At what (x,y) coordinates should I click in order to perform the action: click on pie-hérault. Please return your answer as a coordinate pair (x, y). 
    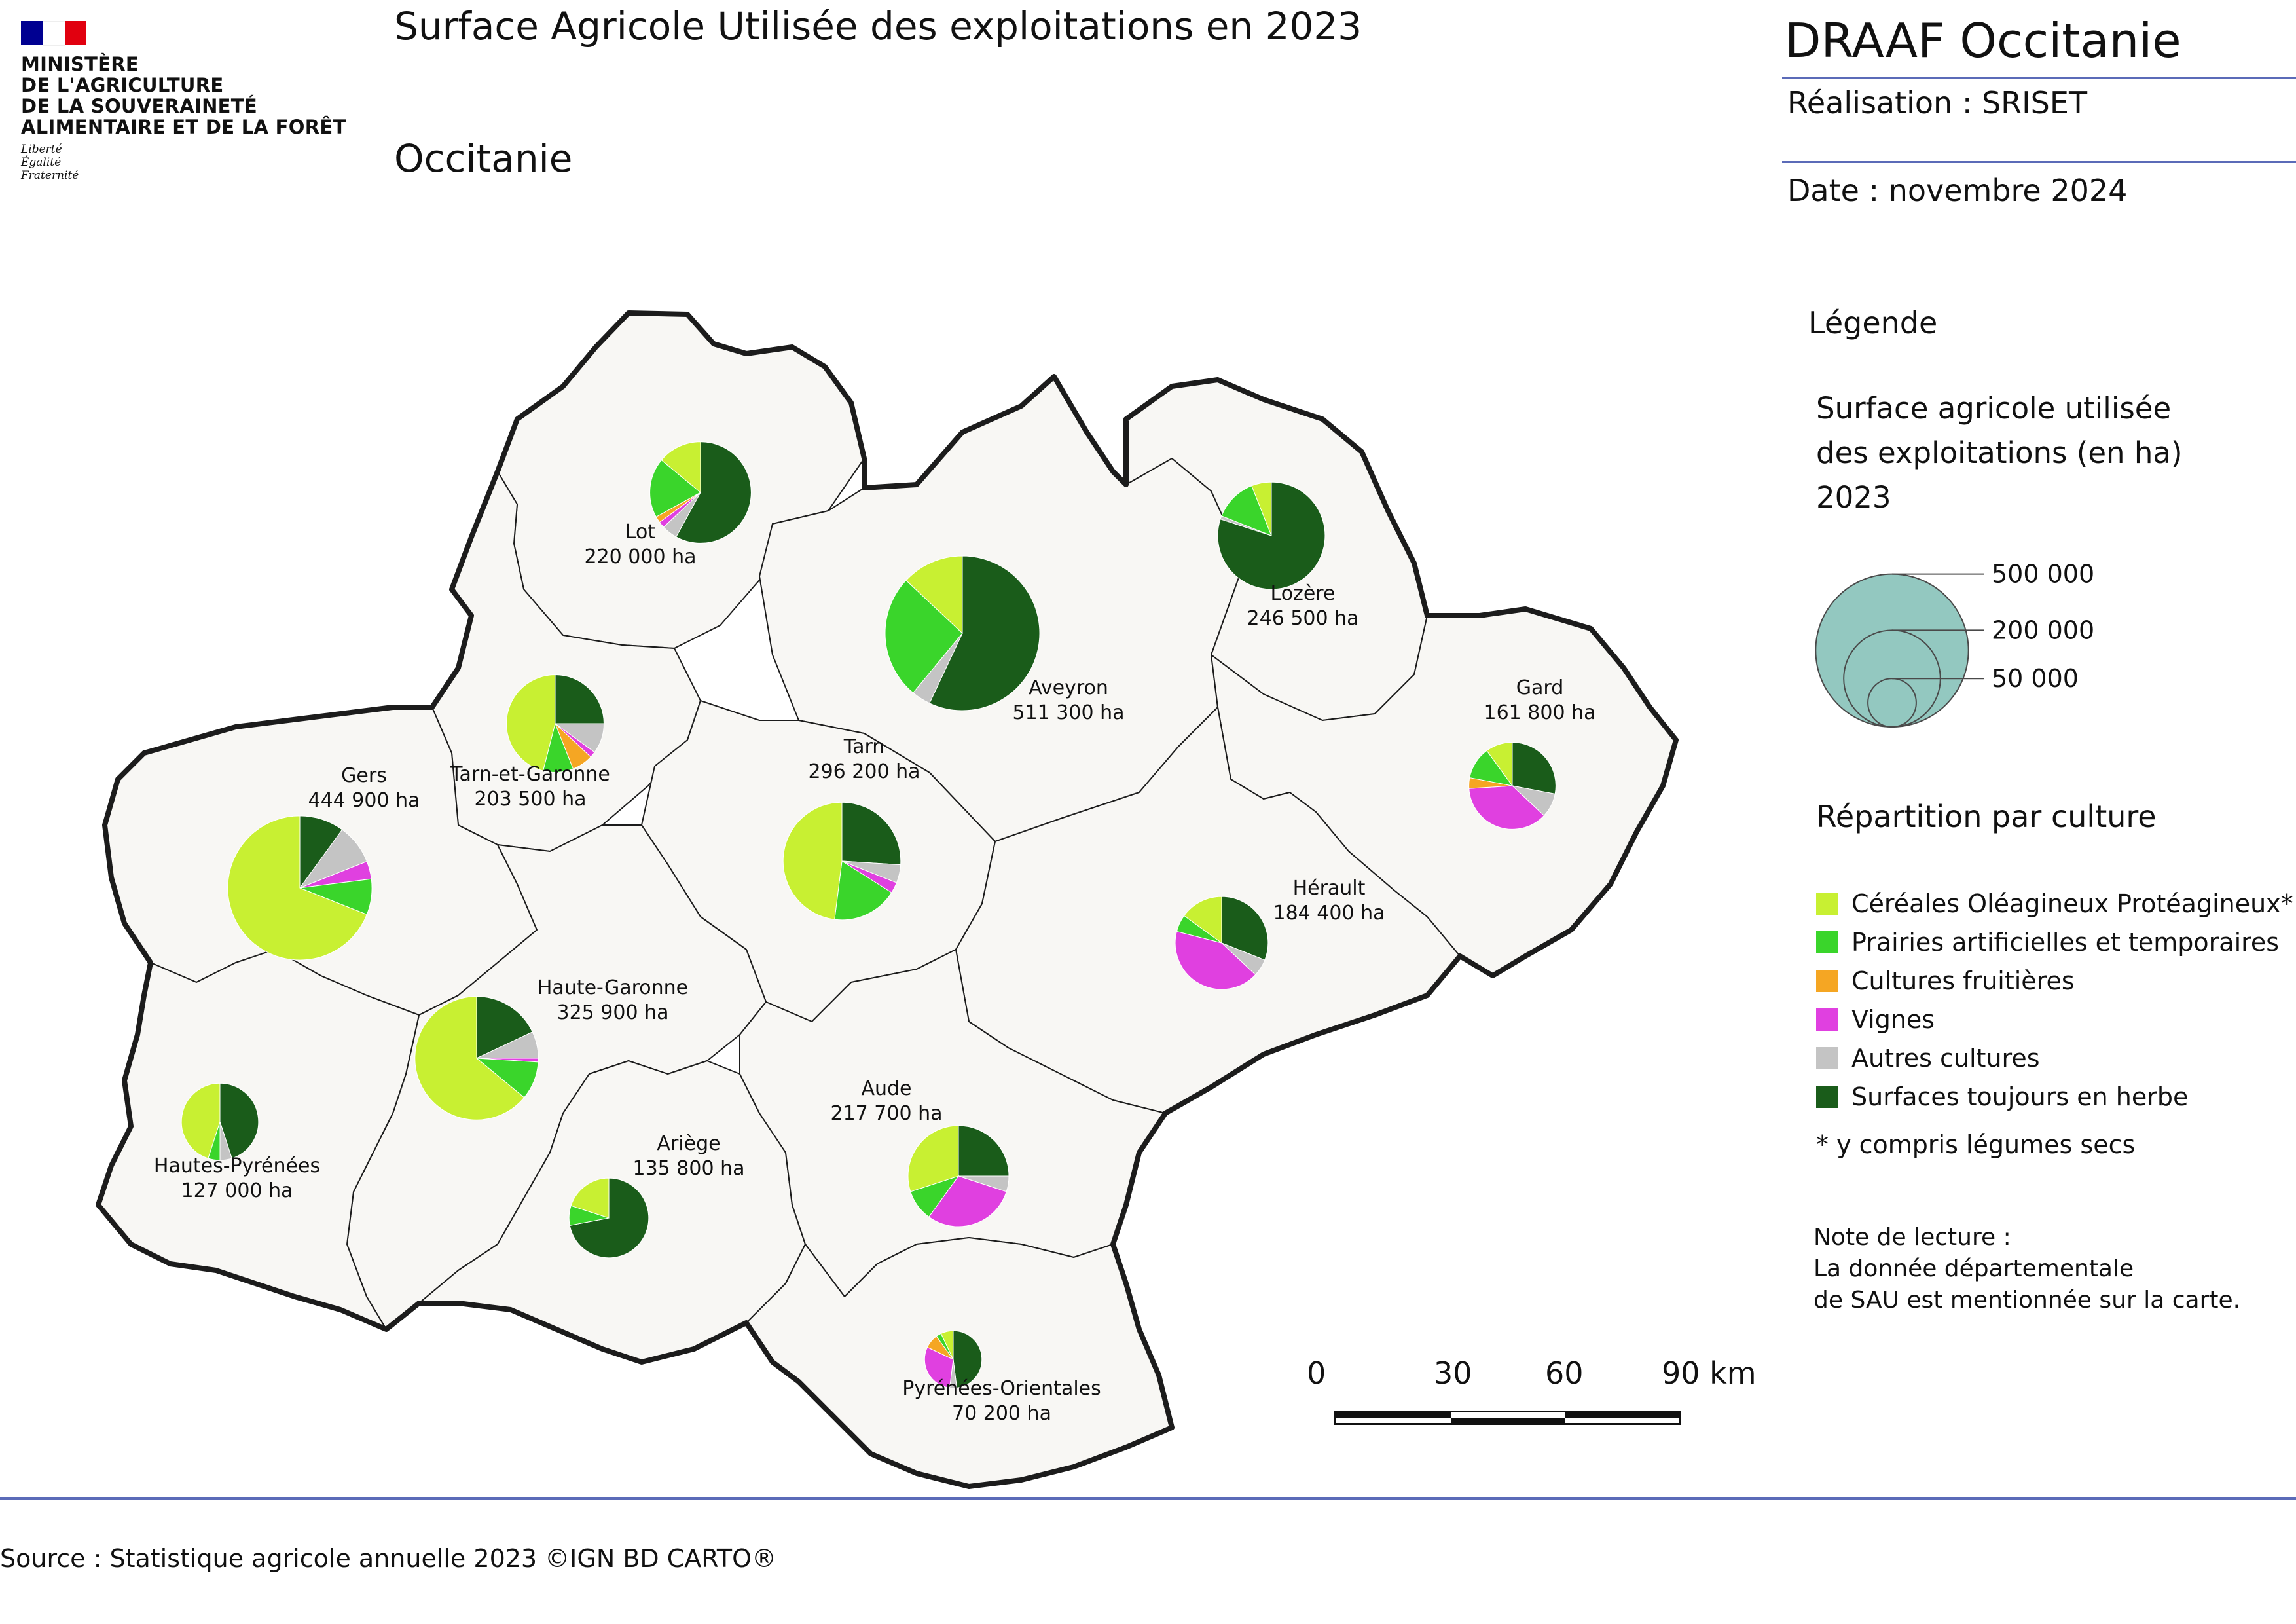
    Looking at the image, I should click on (1222, 943).